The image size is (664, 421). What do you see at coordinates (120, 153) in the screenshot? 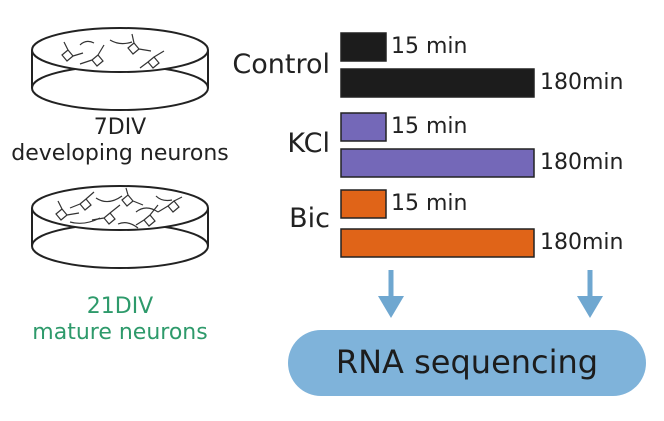
I see `dish-1-description: developing neurons` at bounding box center [120, 153].